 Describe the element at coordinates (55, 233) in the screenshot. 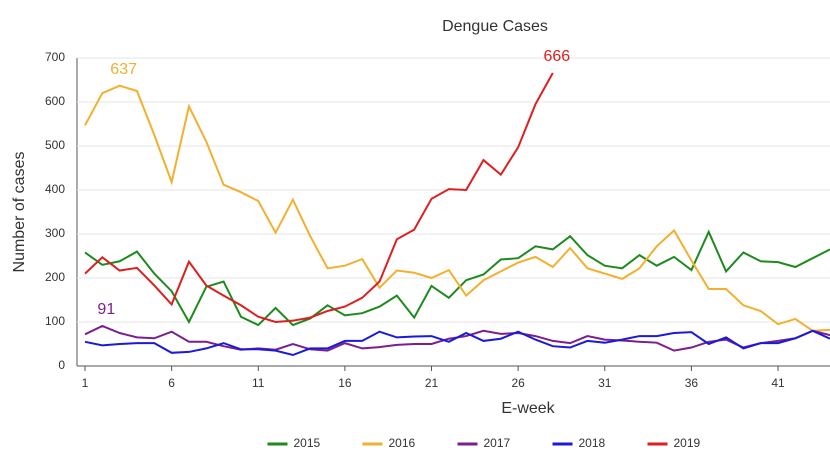

I see `y-tick-label: 300` at that location.